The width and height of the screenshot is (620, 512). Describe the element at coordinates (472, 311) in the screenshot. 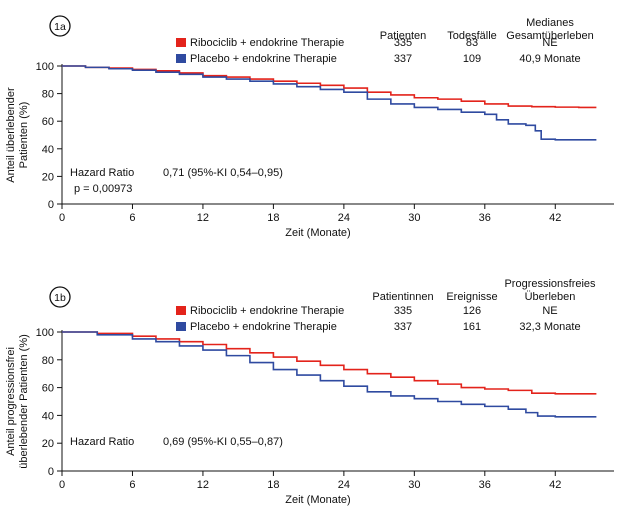

I see `series-stat: 126` at that location.